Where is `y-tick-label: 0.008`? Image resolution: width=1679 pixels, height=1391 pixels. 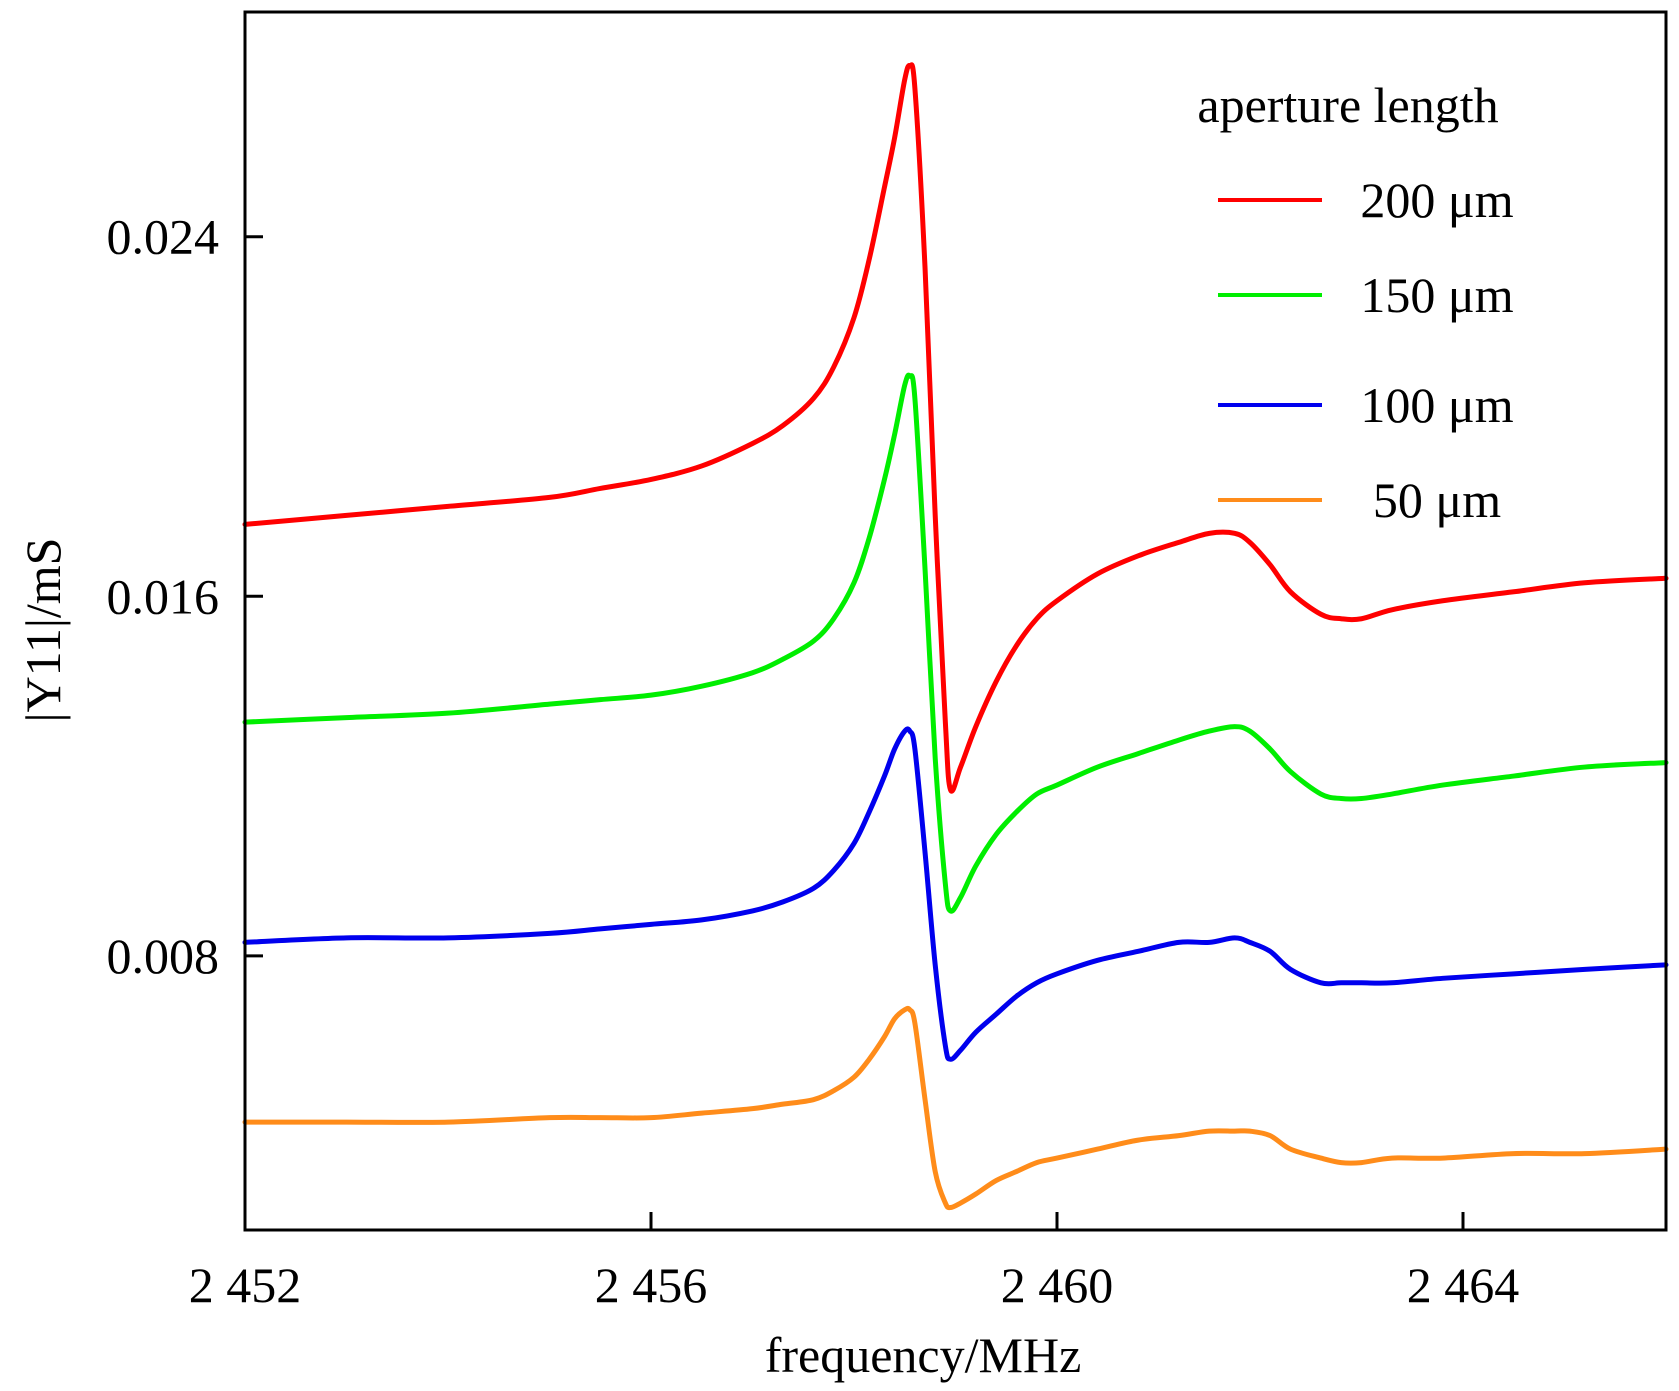 y-tick-label: 0.008 is located at coordinates (163, 956).